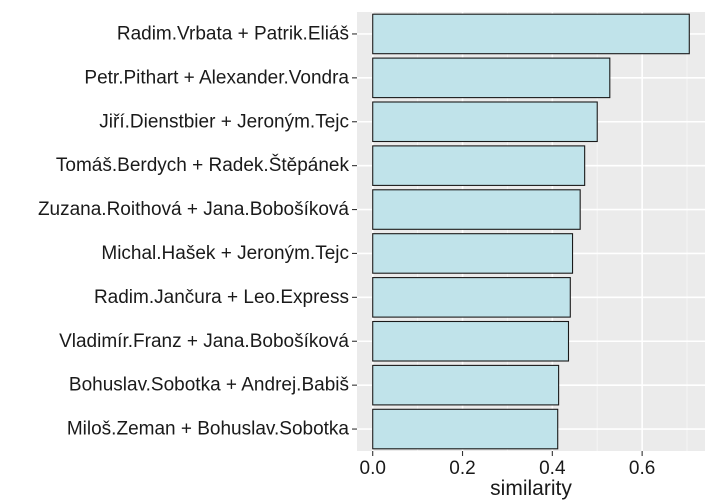 This screenshot has width=720, height=504. Describe the element at coordinates (216, 77) in the screenshot. I see `y-tick-label: Petr.Pithart + Alexander.Vondra` at that location.